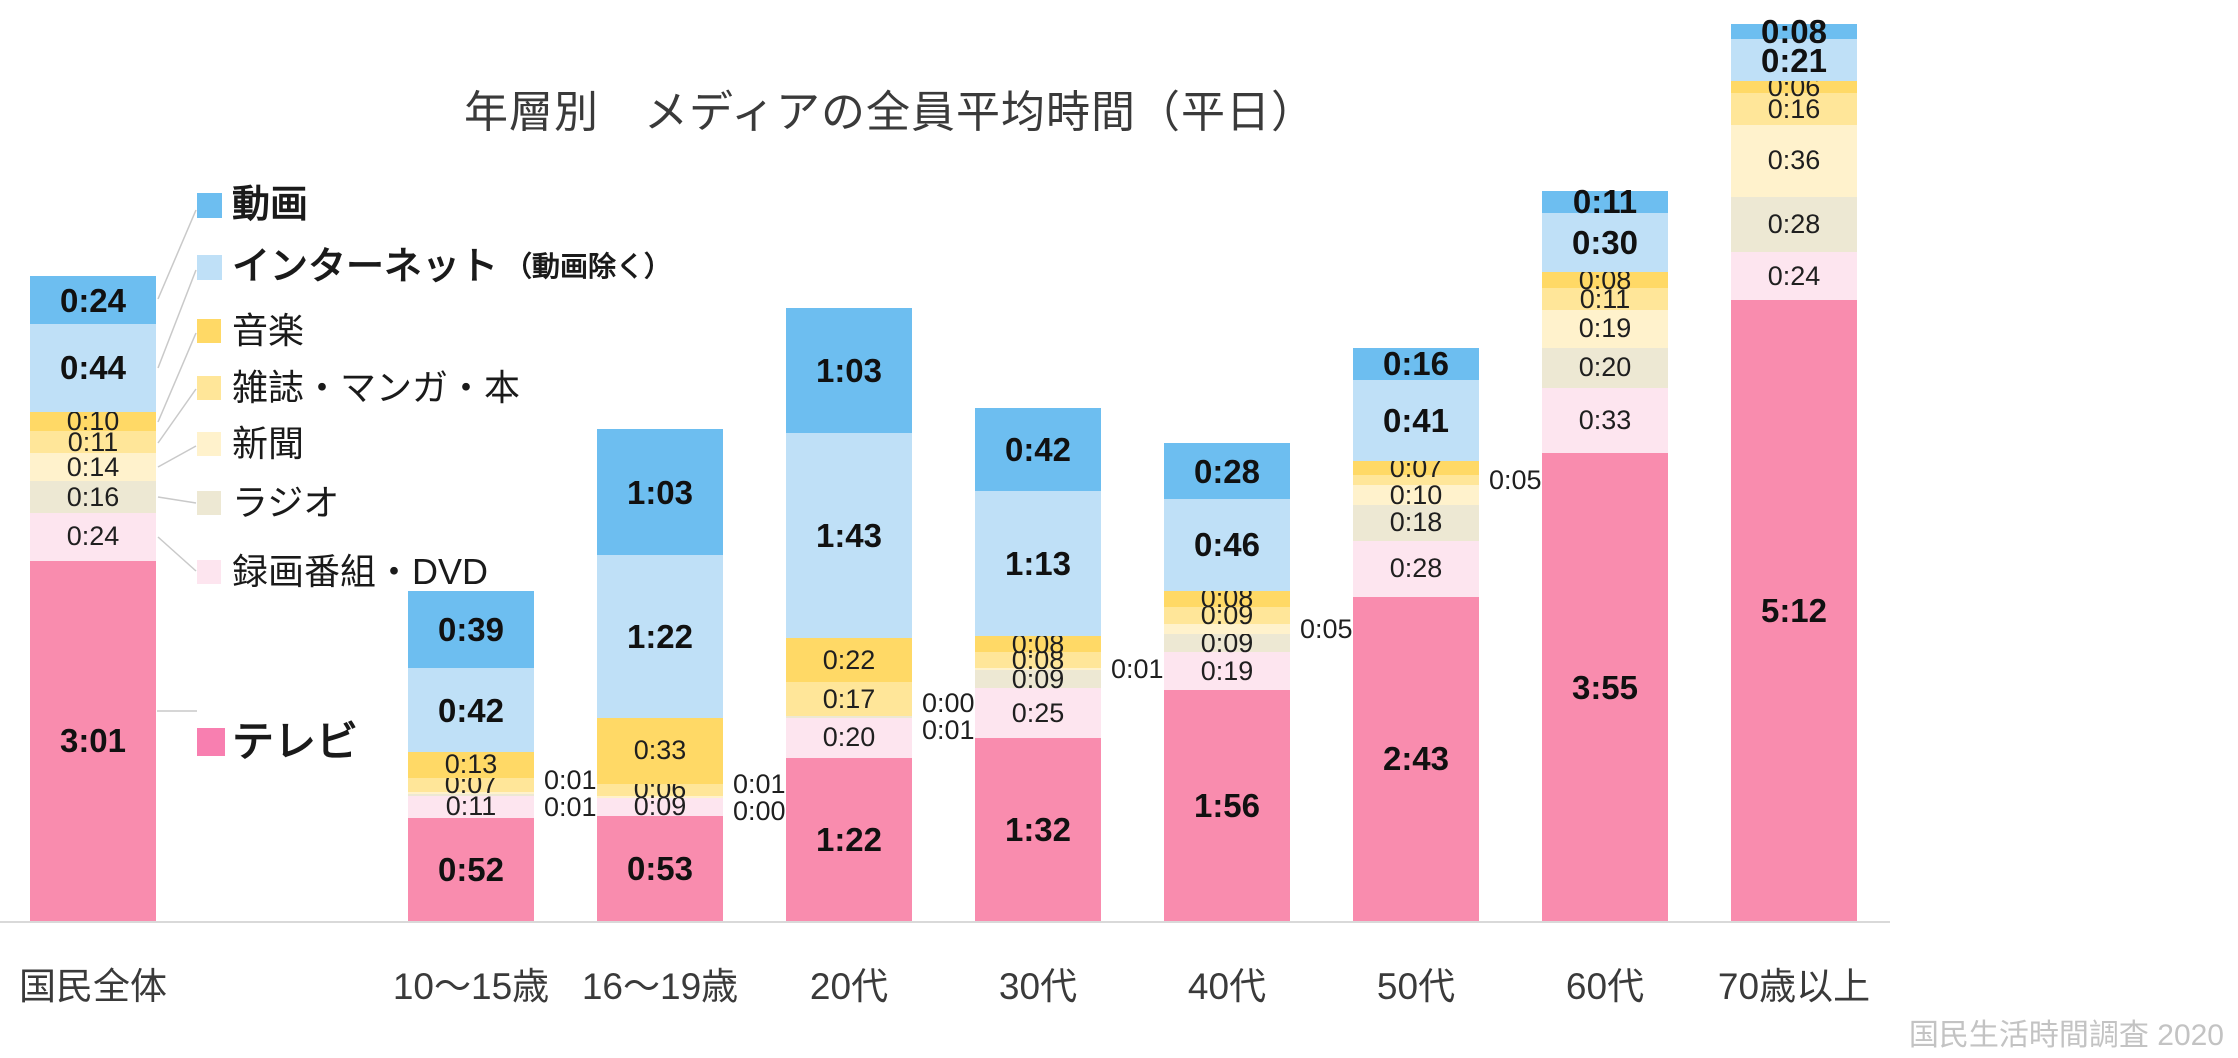  I want to click on x-axis-line, so click(945, 922).